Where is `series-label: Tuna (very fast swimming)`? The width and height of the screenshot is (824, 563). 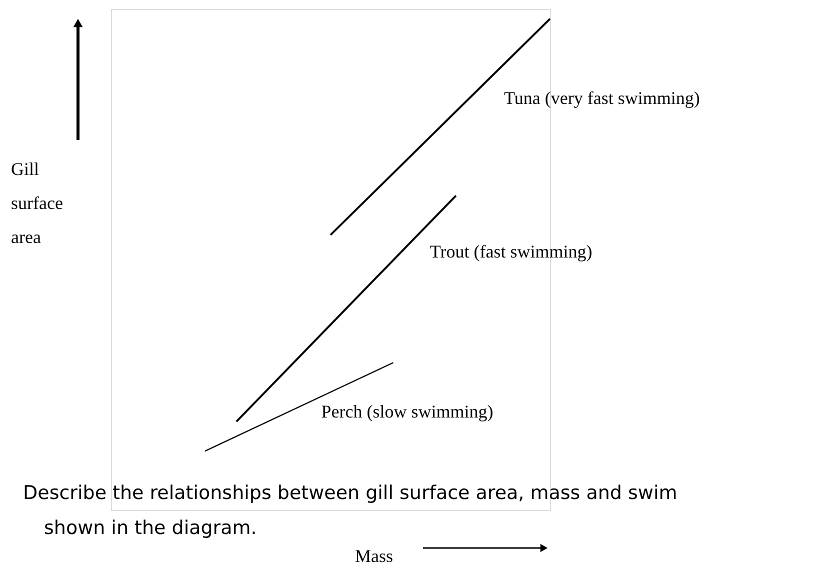 series-label: Tuna (very fast swimming) is located at coordinates (602, 98).